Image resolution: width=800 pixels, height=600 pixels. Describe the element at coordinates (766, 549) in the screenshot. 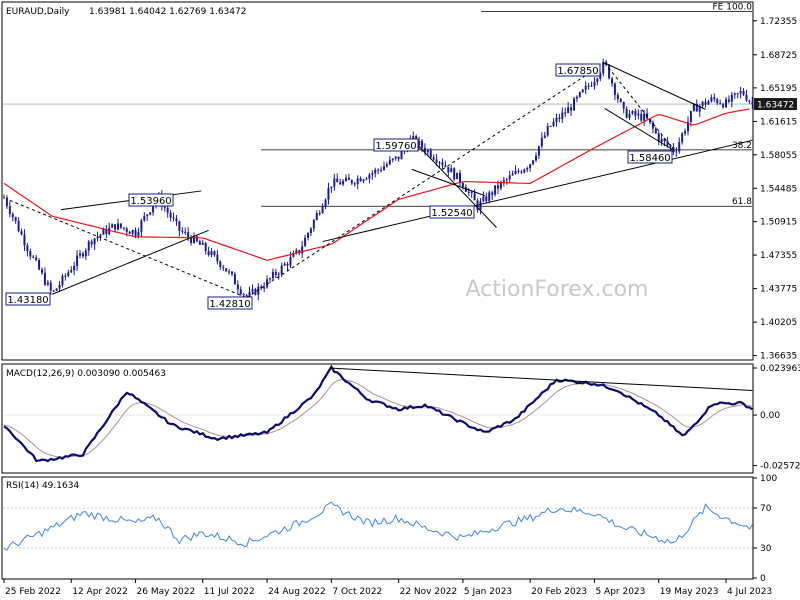

I see `rsi-y-tick-label: 30` at that location.